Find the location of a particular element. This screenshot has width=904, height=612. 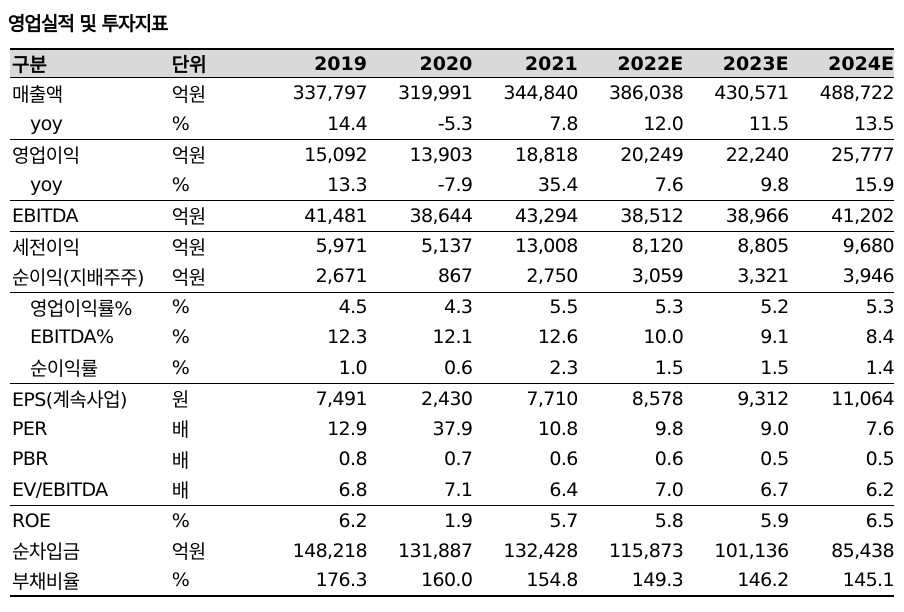

row-value: 37.9 is located at coordinates (452, 428).